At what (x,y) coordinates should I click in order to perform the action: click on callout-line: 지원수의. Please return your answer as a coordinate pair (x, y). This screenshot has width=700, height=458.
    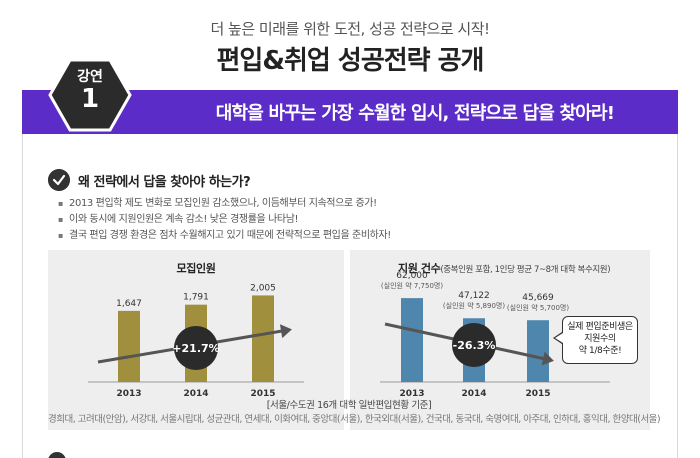
    Looking at the image, I should click on (600, 339).